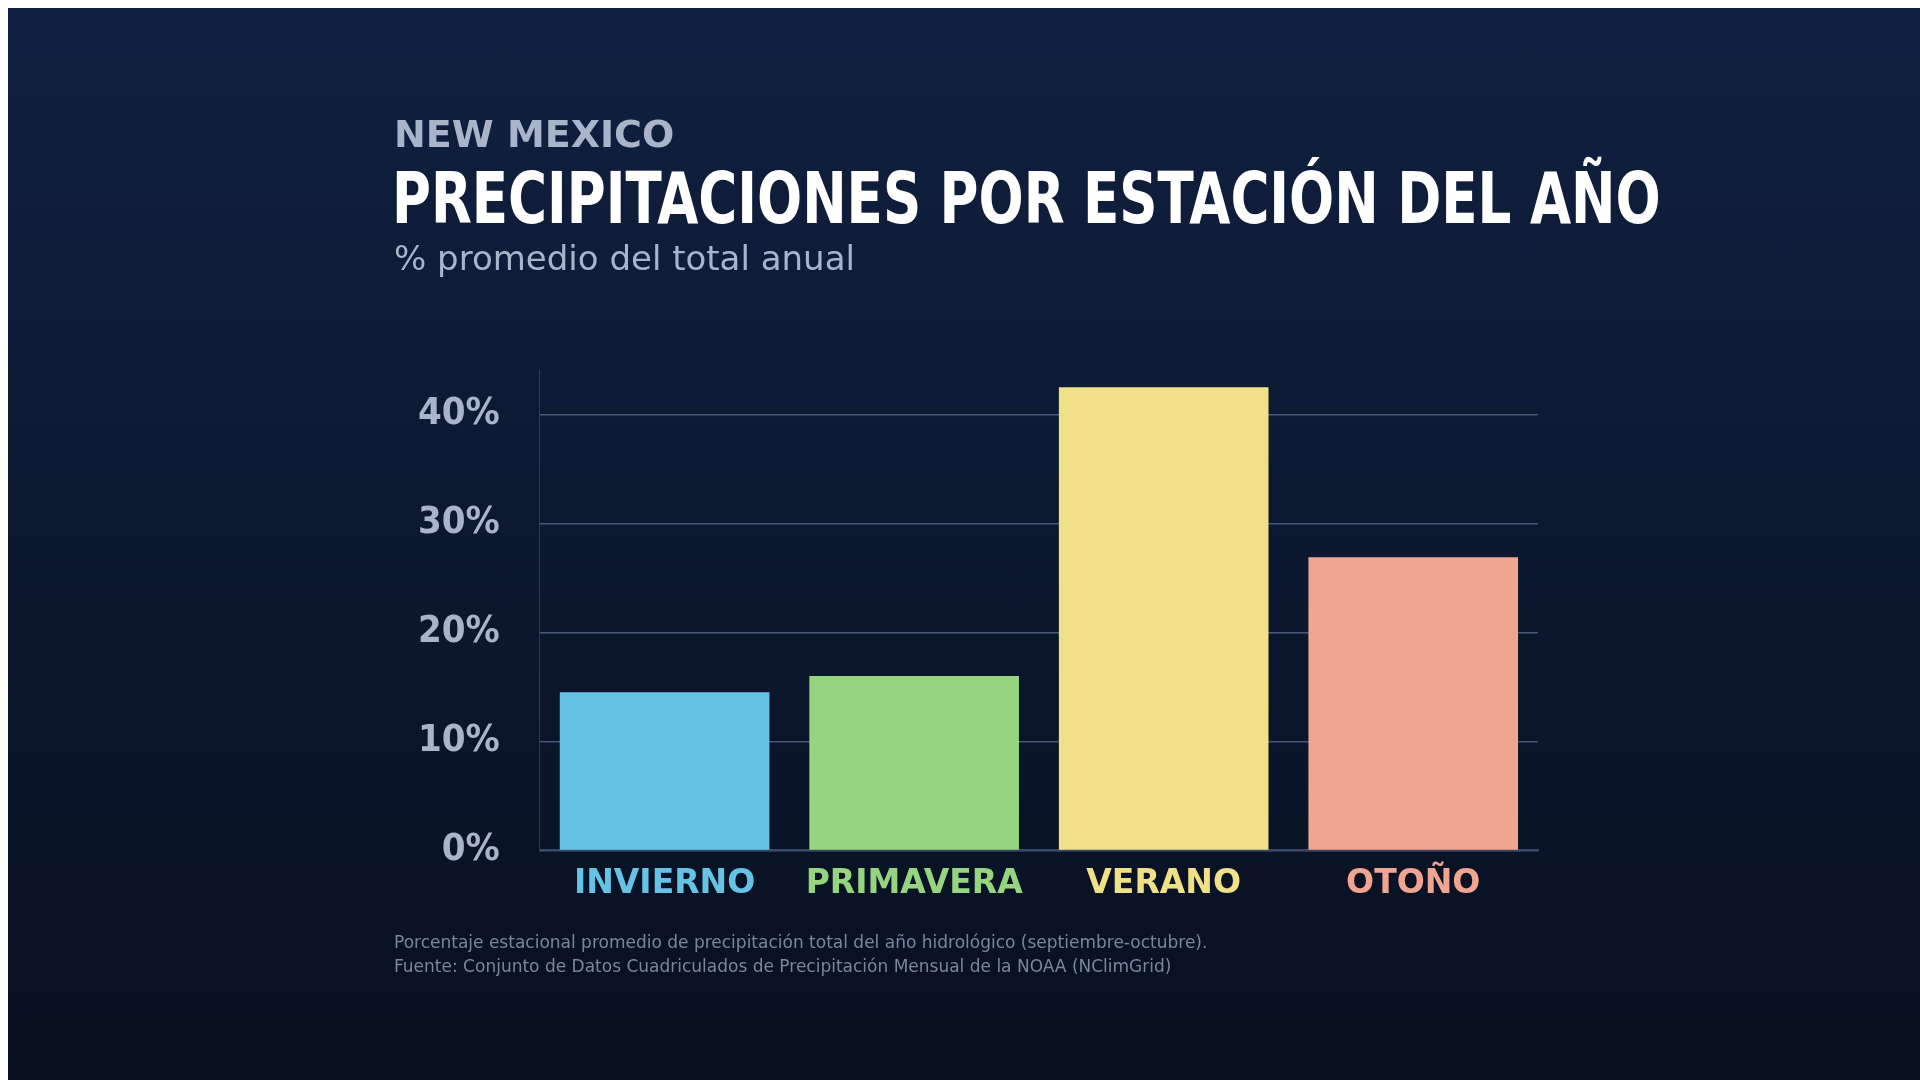 This screenshot has width=1920, height=1080. I want to click on text: Porcentaje estacional promedio de precipitación total del año hidrológico (septiembre-octubre)., so click(801, 942).